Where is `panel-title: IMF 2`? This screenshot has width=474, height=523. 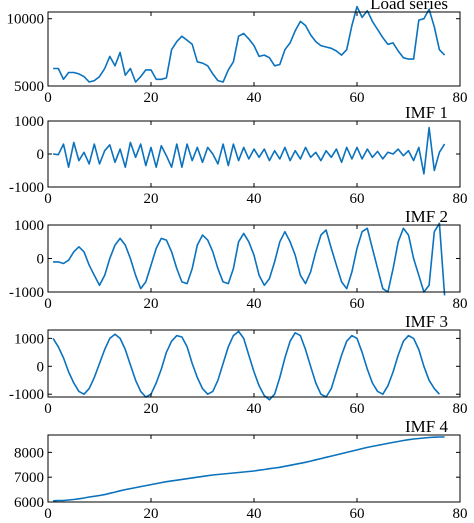 panel-title: IMF 2 is located at coordinates (426, 216).